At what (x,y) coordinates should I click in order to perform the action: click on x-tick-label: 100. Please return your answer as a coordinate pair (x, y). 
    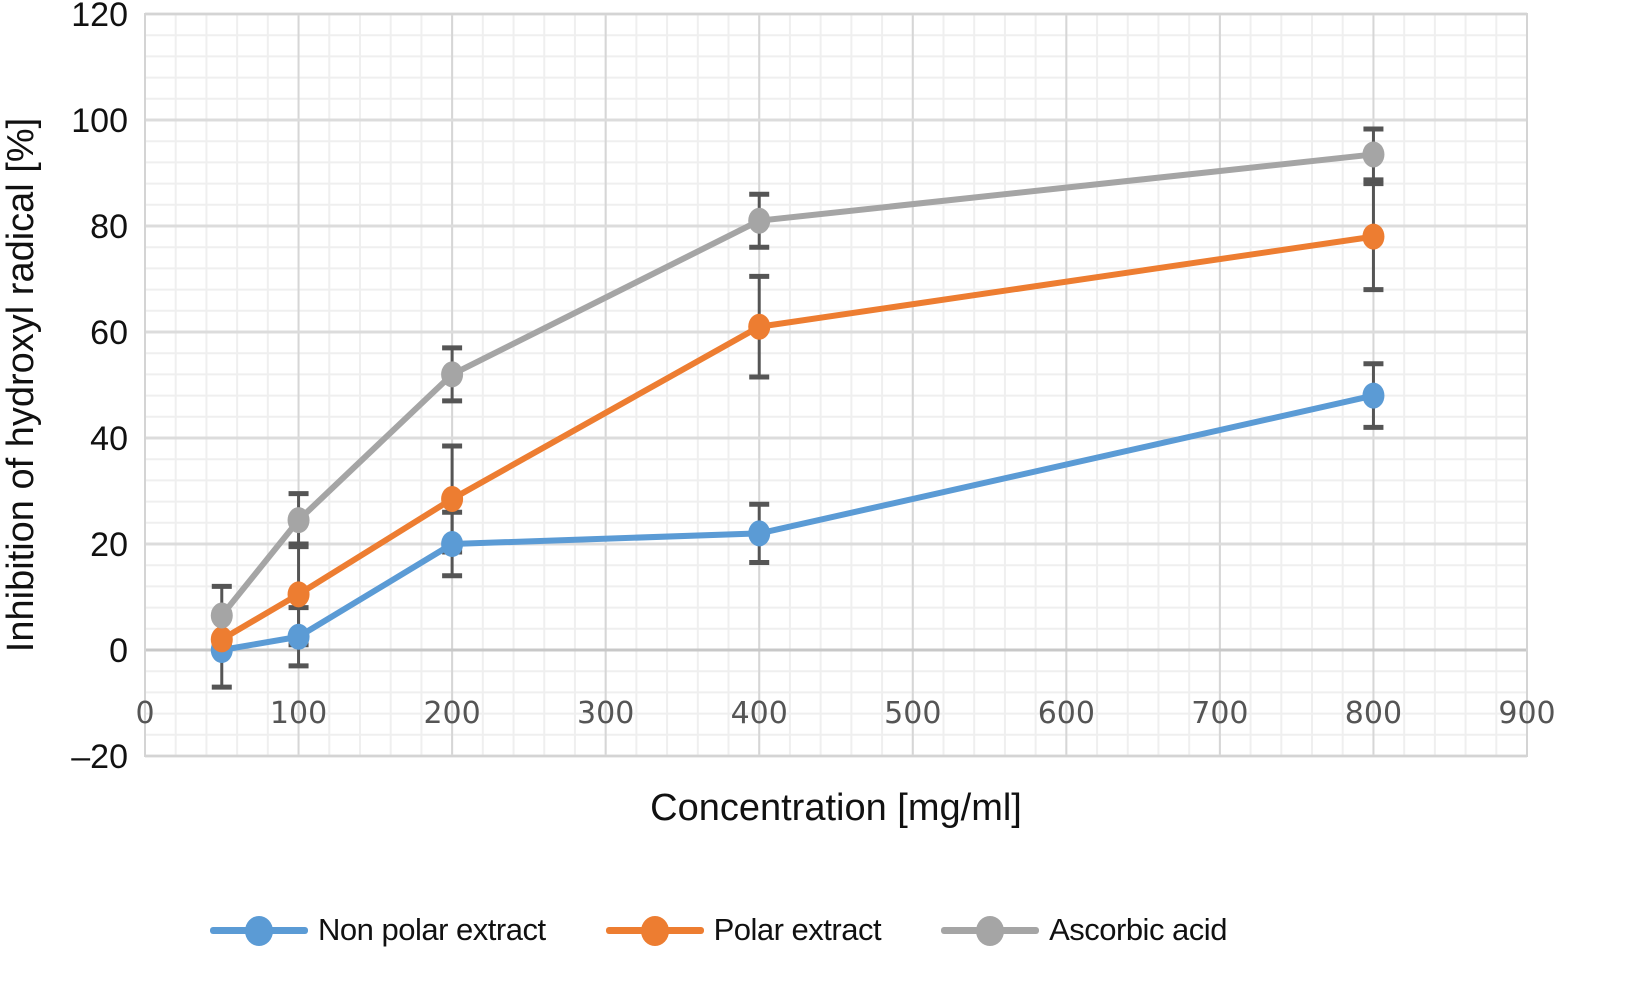
    Looking at the image, I should click on (298, 713).